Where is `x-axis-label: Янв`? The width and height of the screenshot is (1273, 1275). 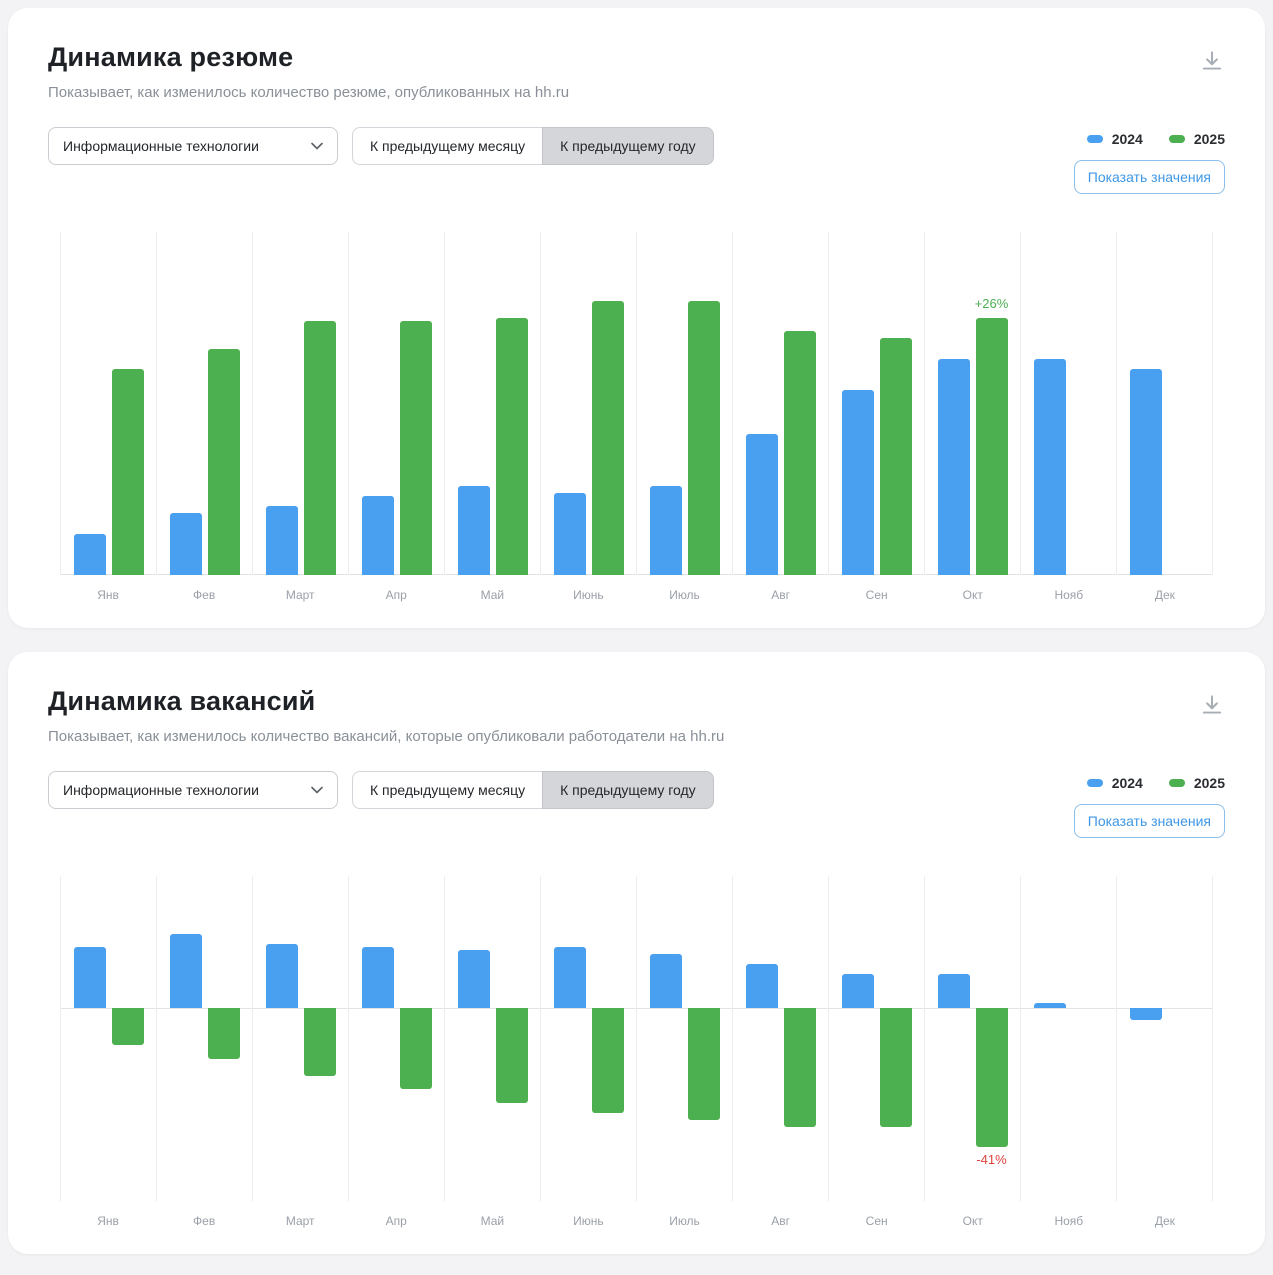 x-axis-label: Янв is located at coordinates (108, 1221).